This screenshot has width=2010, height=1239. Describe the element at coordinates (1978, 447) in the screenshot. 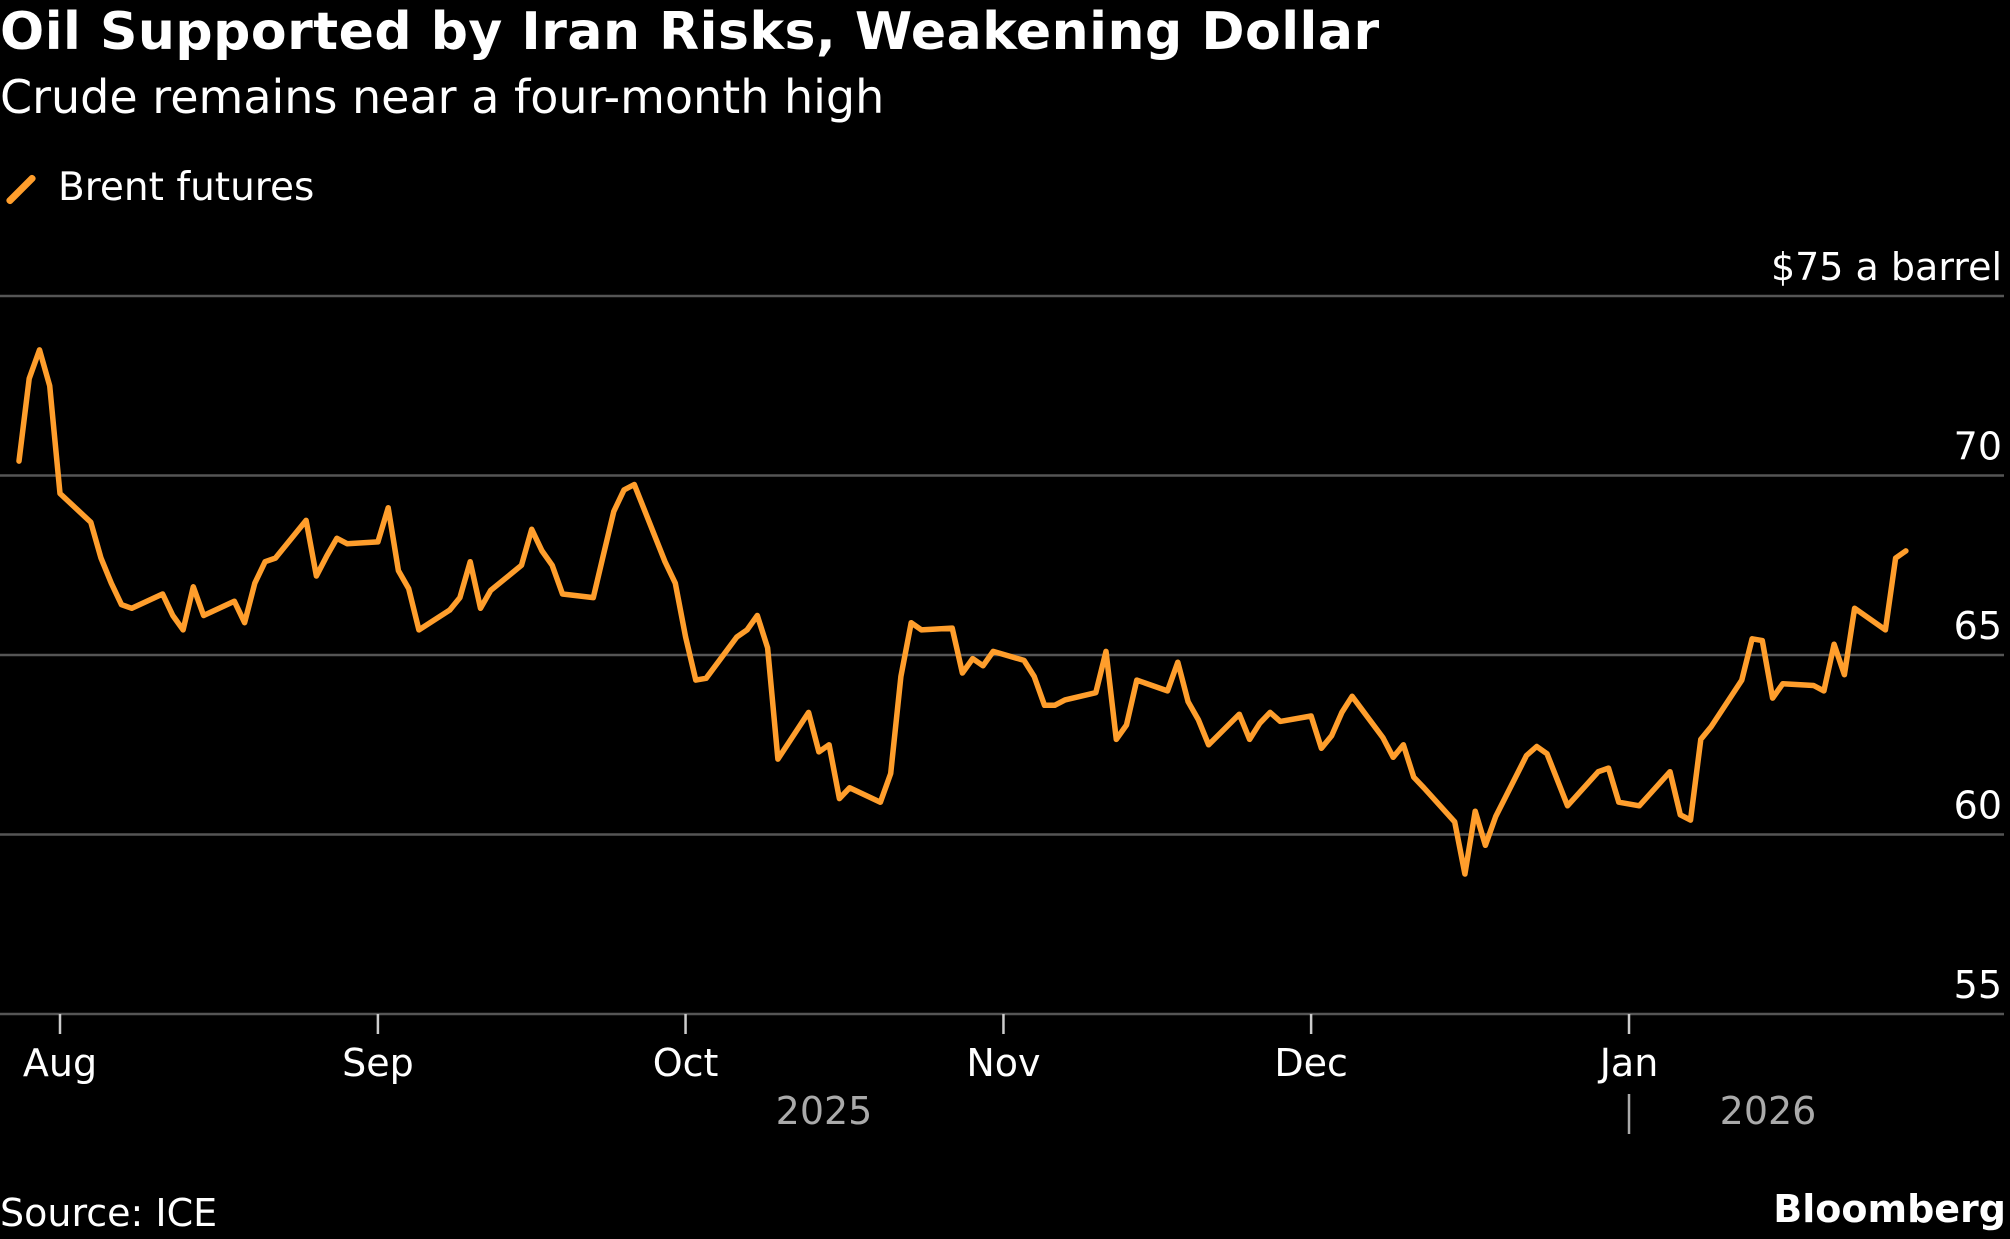

I see `y-tick-label: 70` at that location.